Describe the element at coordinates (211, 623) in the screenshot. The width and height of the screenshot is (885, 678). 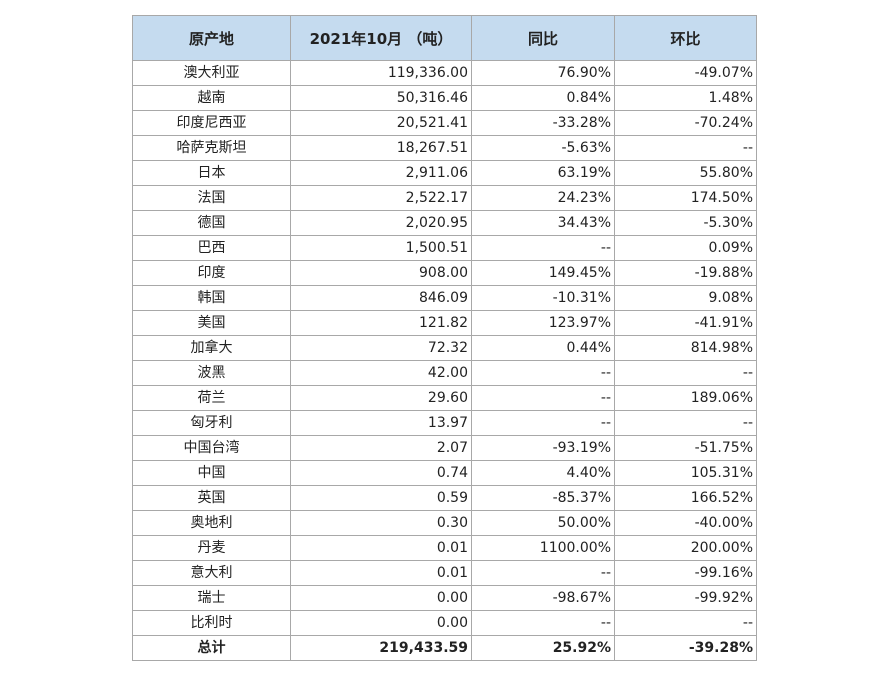
I see `row-origin: 比利时` at that location.